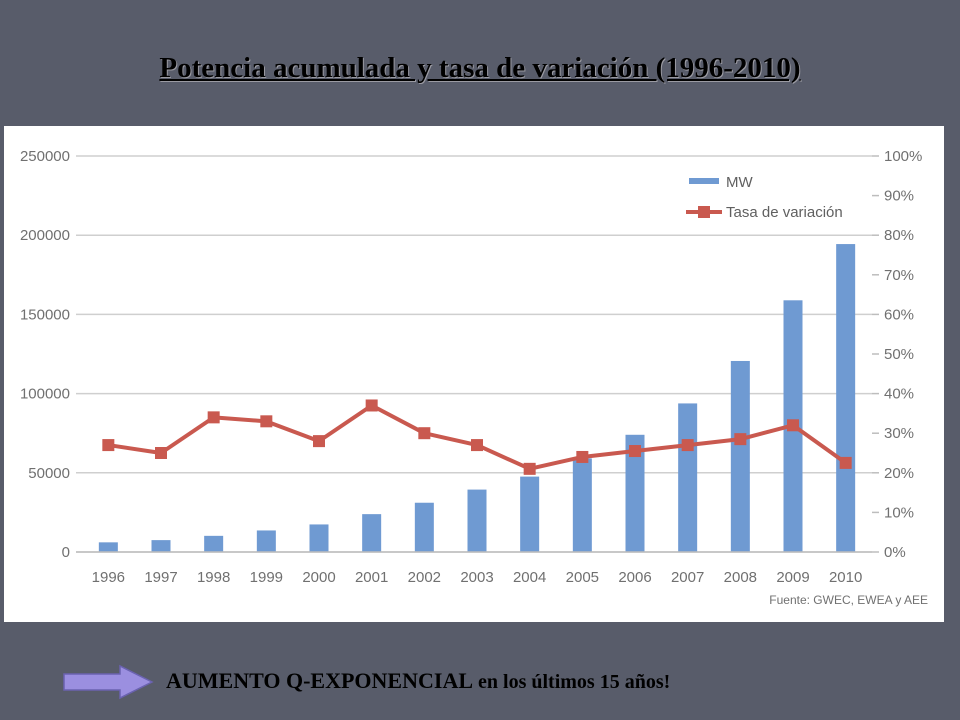  I want to click on x-axis-tick-label: 1999, so click(266, 577).